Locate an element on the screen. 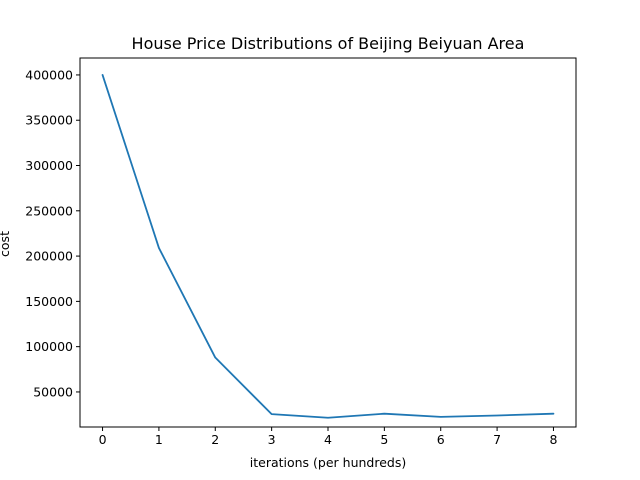 The image size is (640, 480). x-tick-label: 7 is located at coordinates (497, 439).